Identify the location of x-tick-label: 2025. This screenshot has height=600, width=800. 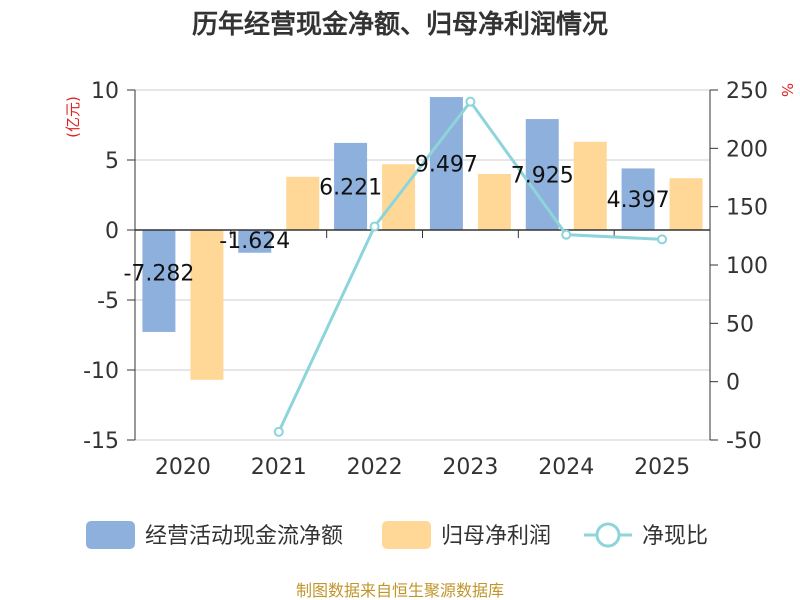
(662, 467).